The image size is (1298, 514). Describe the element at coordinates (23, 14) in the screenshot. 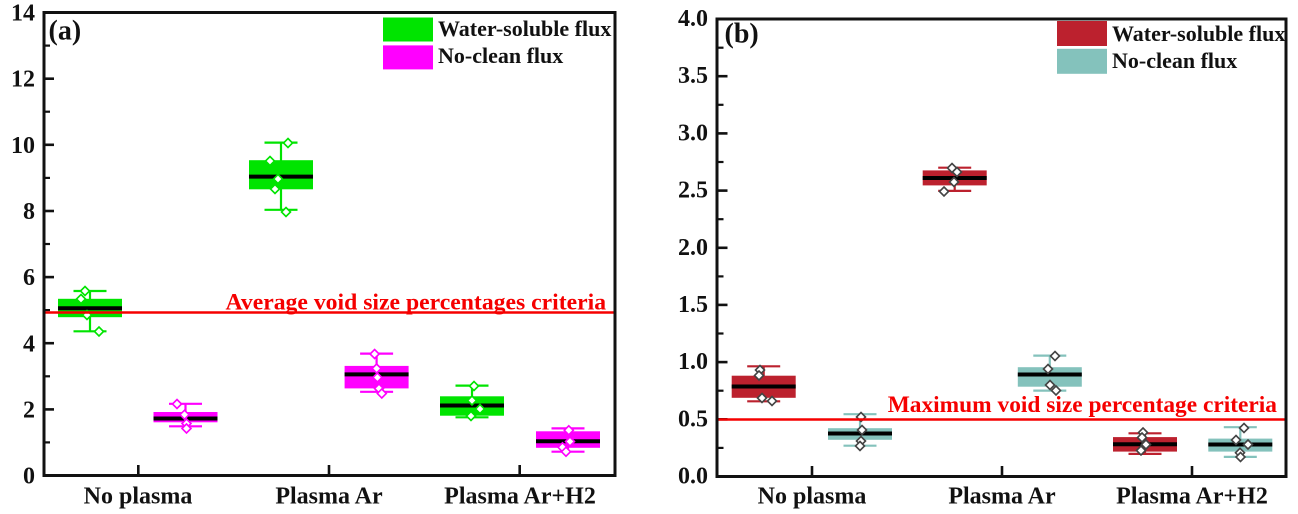

I see `svg-text: 14` at that location.